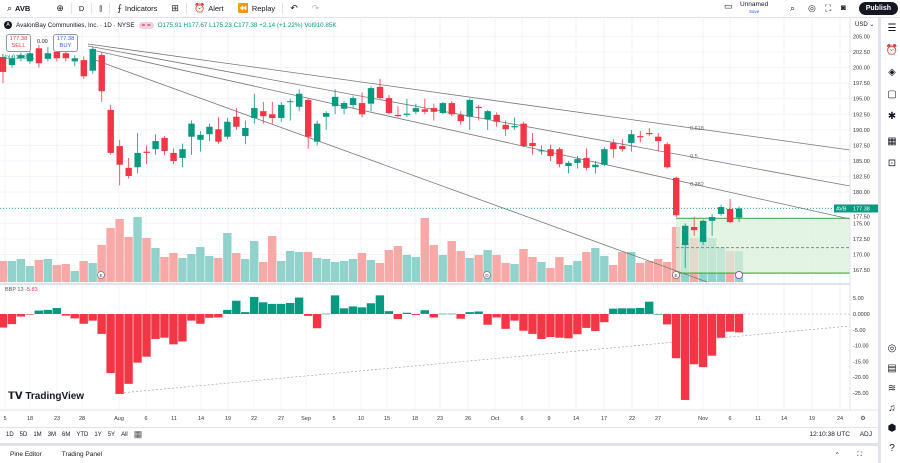 The height and width of the screenshot is (463, 900). What do you see at coordinates (892, 388) in the screenshot?
I see `stream-icon: ≋` at bounding box center [892, 388].